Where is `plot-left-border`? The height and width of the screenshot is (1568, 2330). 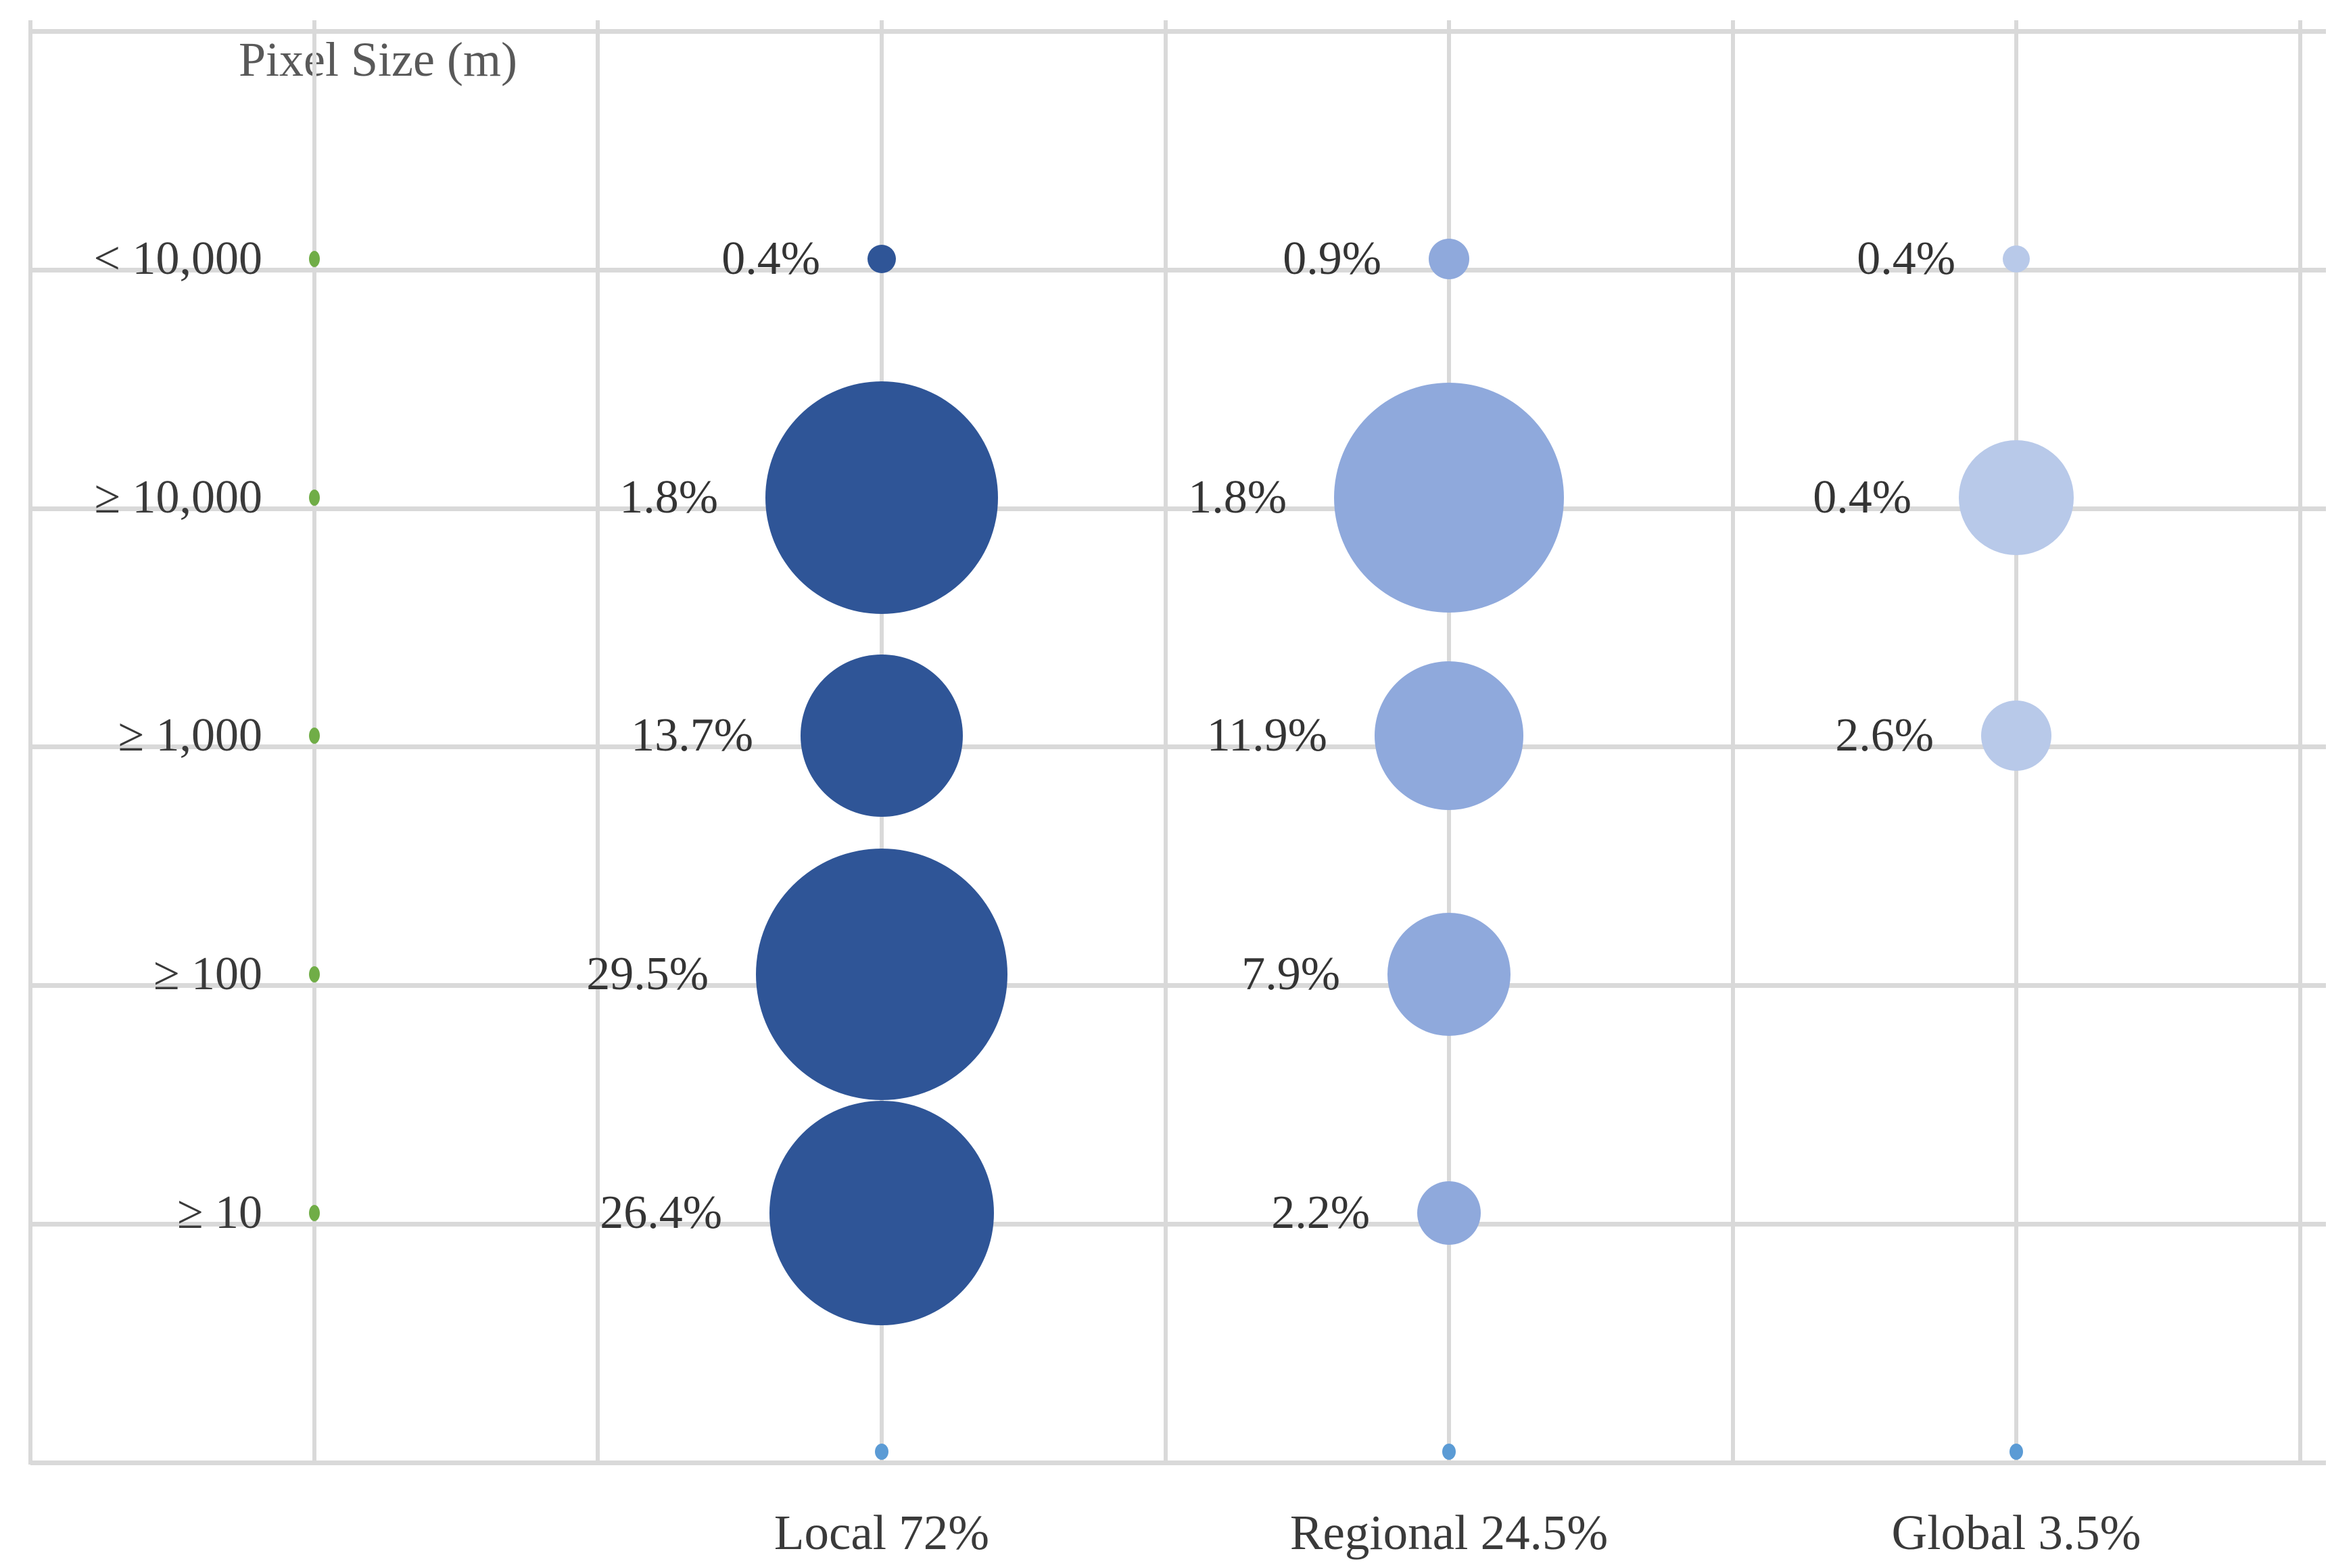 plot-left-border is located at coordinates (30, 742).